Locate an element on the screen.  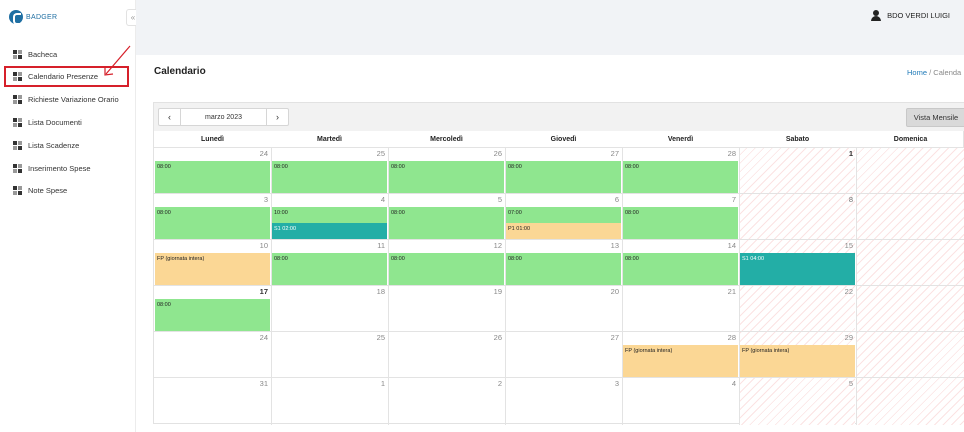
dow-header: Sabato is located at coordinates (797, 139).